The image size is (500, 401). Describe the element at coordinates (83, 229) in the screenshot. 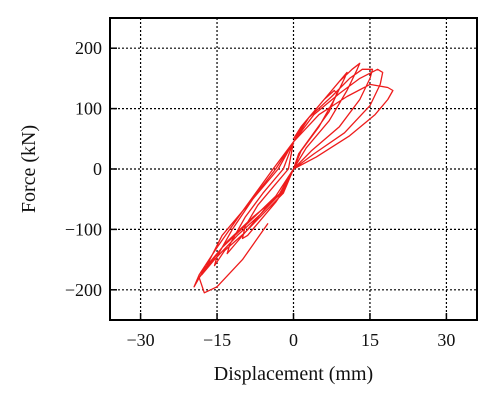

I see `y-tick-label: −100` at that location.